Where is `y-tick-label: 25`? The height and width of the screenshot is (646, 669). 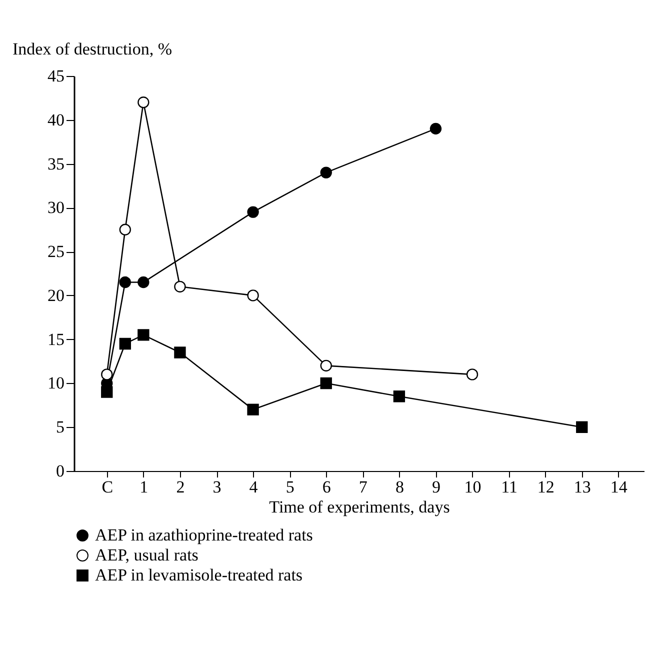
y-tick-label: 25 is located at coordinates (56, 252).